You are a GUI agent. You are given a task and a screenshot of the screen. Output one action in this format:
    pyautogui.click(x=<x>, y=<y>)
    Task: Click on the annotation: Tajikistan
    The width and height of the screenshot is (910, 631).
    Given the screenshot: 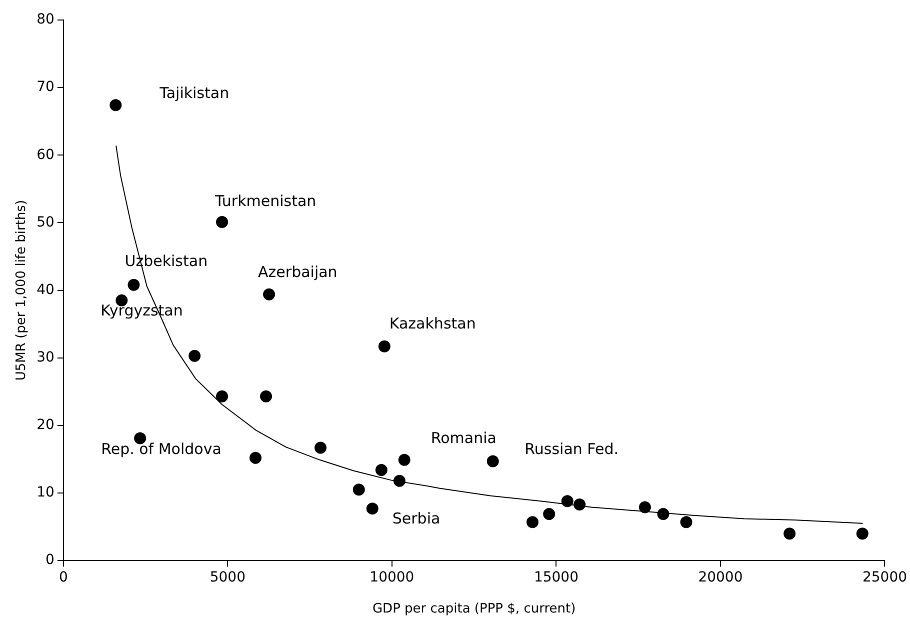 What is the action you would take?
    pyautogui.click(x=194, y=93)
    